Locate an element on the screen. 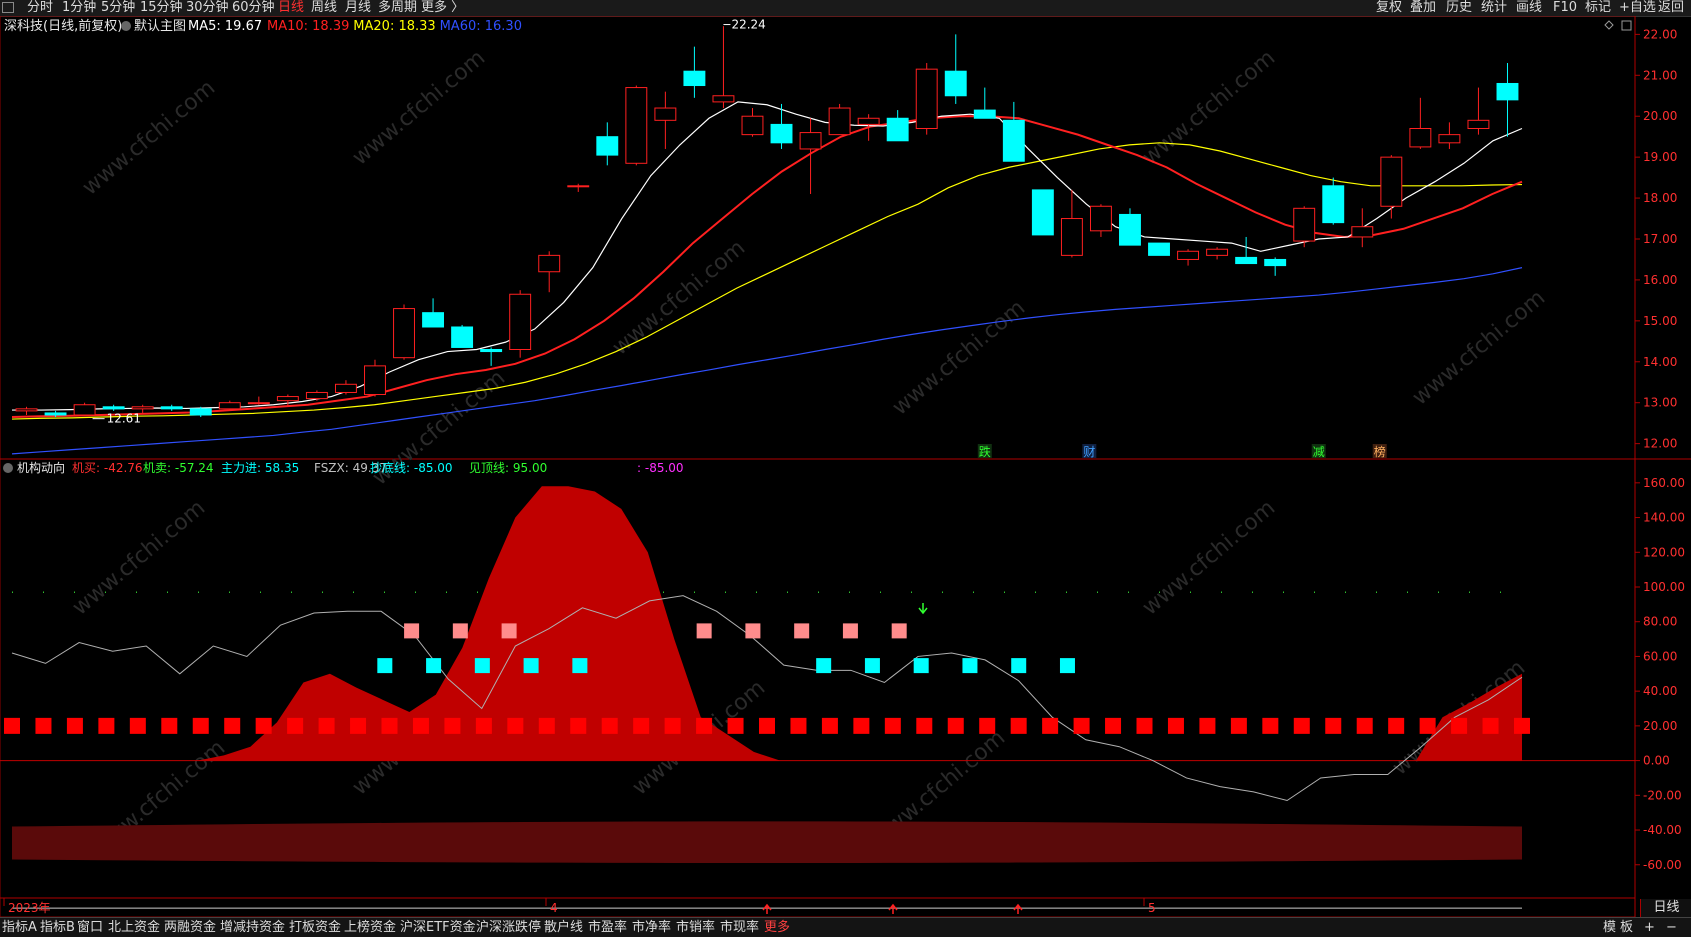 The width and height of the screenshot is (1691, 937). period-tab-8: 月线 is located at coordinates (358, 7).